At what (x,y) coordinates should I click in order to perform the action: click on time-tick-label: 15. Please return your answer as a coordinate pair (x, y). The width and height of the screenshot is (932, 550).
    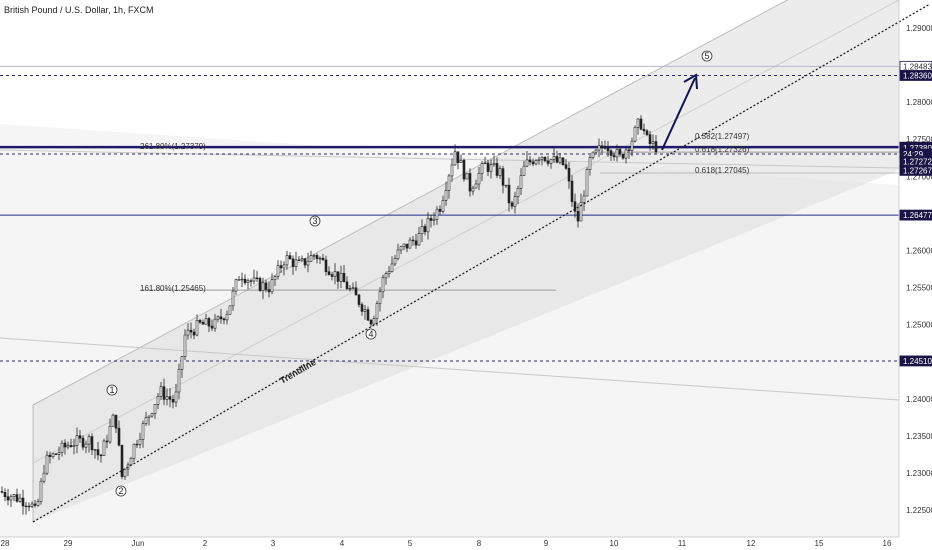
    Looking at the image, I should click on (819, 543).